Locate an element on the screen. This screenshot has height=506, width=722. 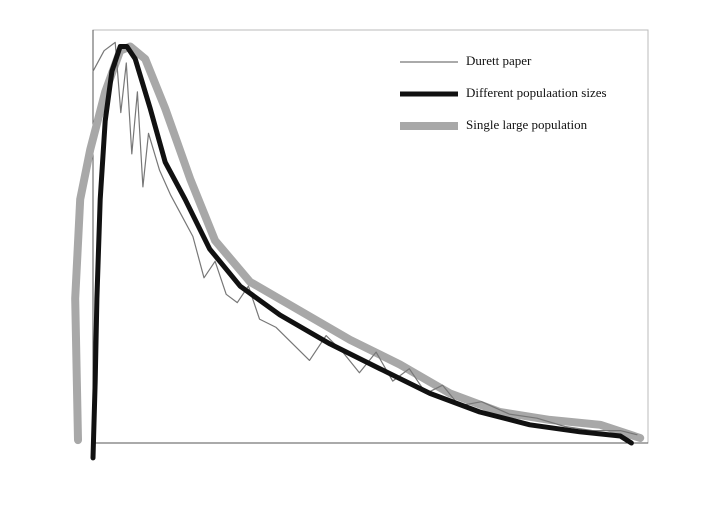
legend-label: Durett paper is located at coordinates (499, 60).